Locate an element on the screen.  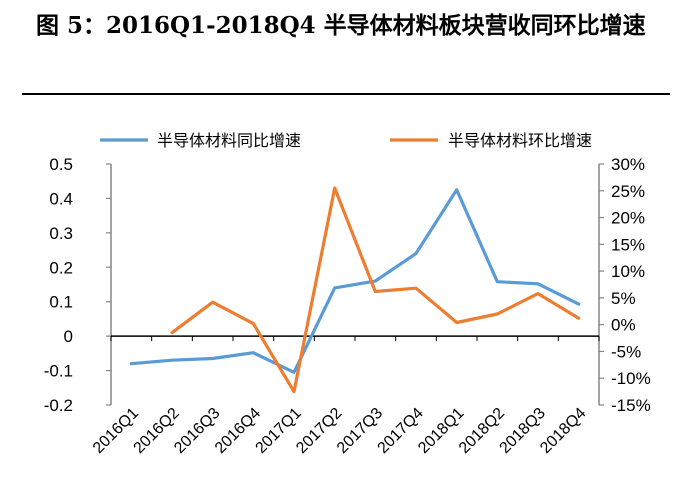
left-y-tick-label: -0.1 is located at coordinates (58, 371).